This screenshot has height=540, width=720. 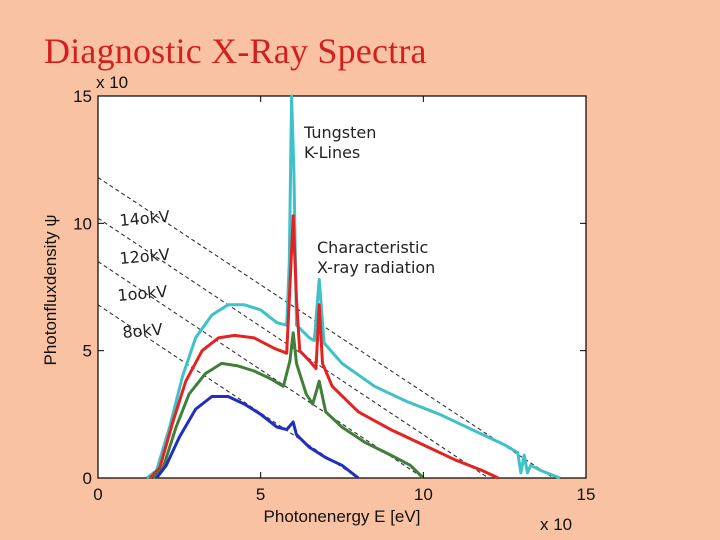 What do you see at coordinates (143, 331) in the screenshot?
I see `kv-label-80: 8okV` at bounding box center [143, 331].